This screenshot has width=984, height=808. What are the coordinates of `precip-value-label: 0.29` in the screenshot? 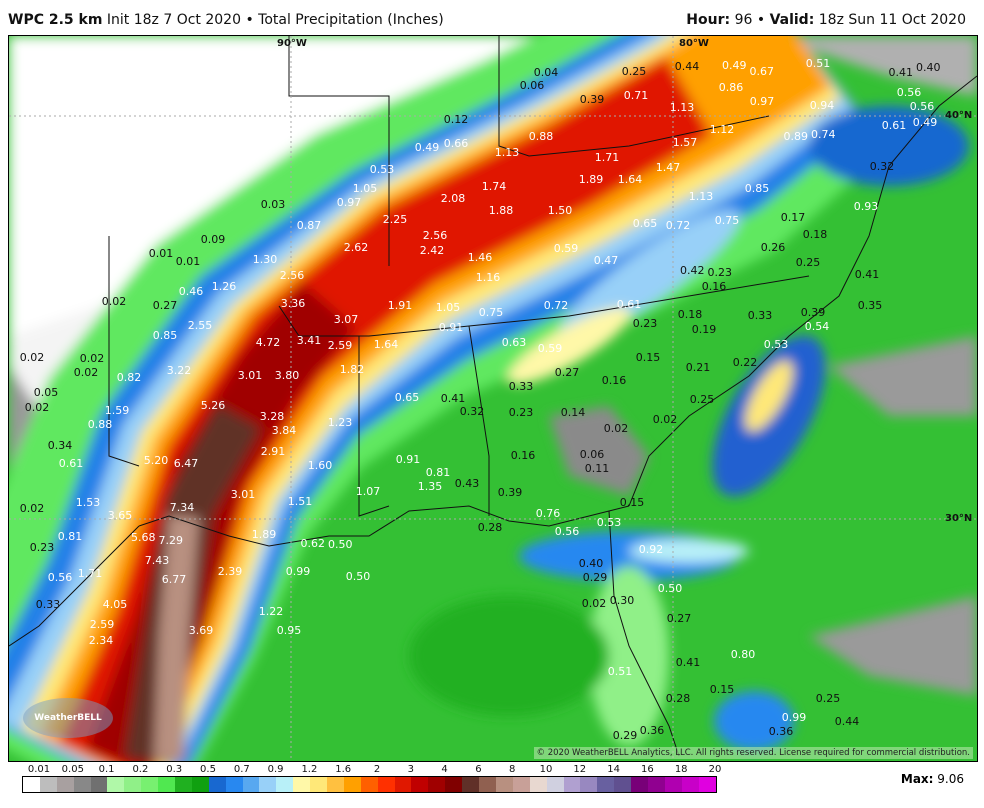 It's located at (595, 577).